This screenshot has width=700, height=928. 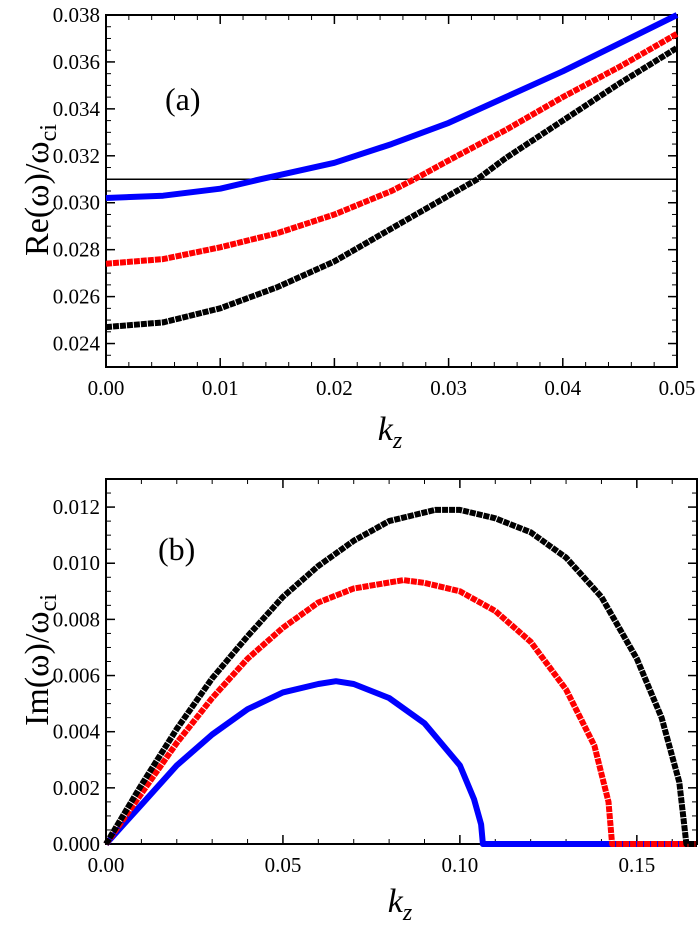 What do you see at coordinates (334, 388) in the screenshot?
I see `x-tick-label: 0.02` at bounding box center [334, 388].